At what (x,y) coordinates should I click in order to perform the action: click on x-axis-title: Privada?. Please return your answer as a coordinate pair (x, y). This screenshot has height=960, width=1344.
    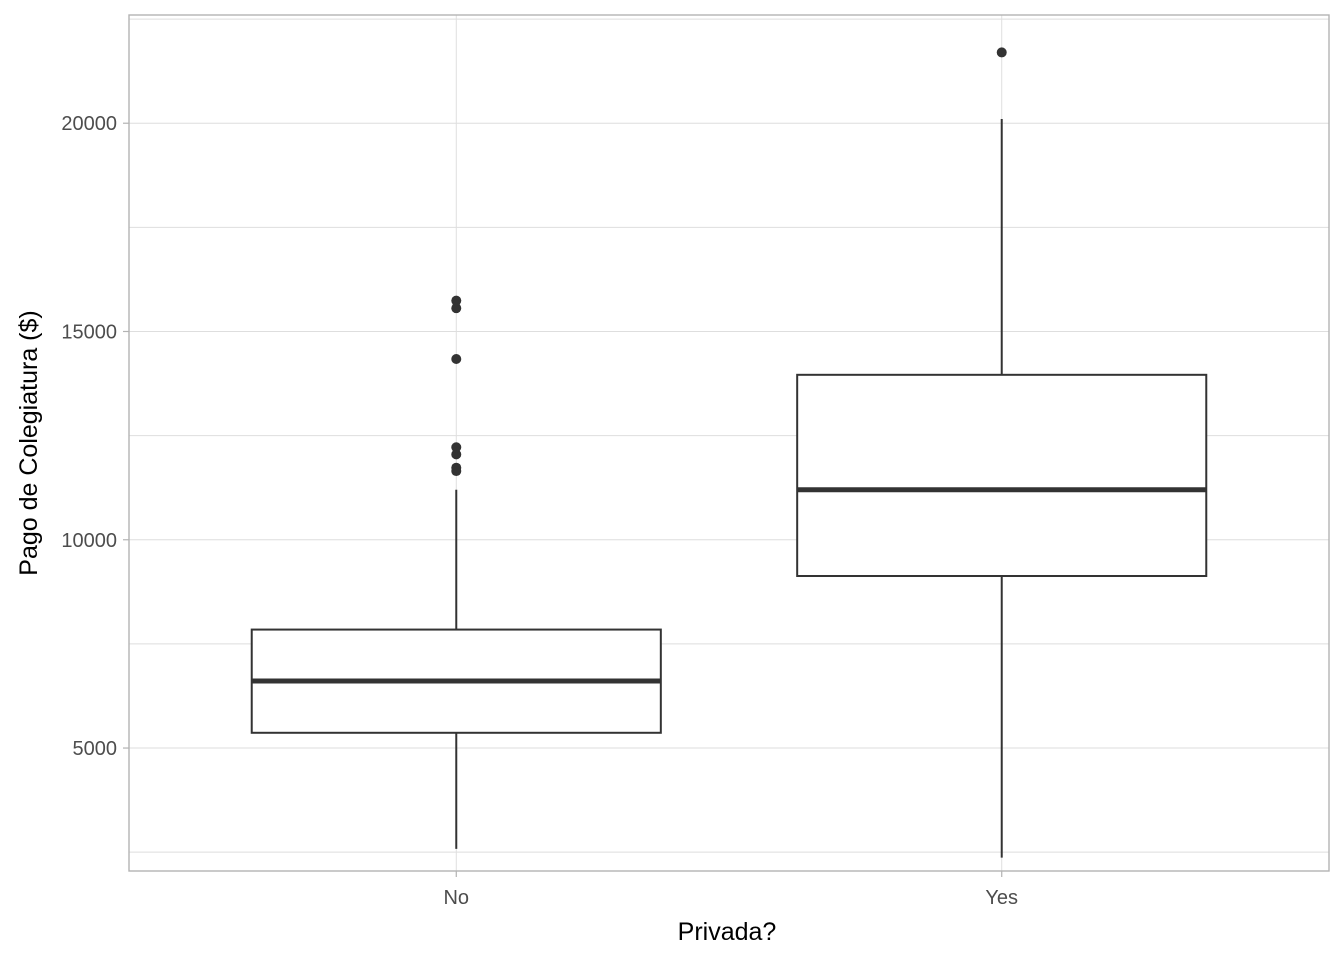
    Looking at the image, I should click on (727, 932).